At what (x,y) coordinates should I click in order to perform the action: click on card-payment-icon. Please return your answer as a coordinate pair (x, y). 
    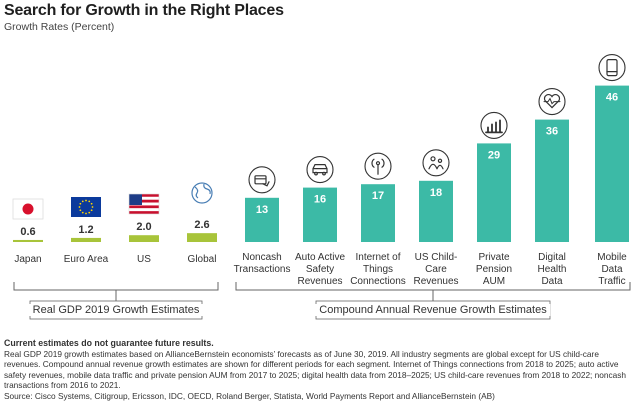
    Looking at the image, I should click on (262, 180).